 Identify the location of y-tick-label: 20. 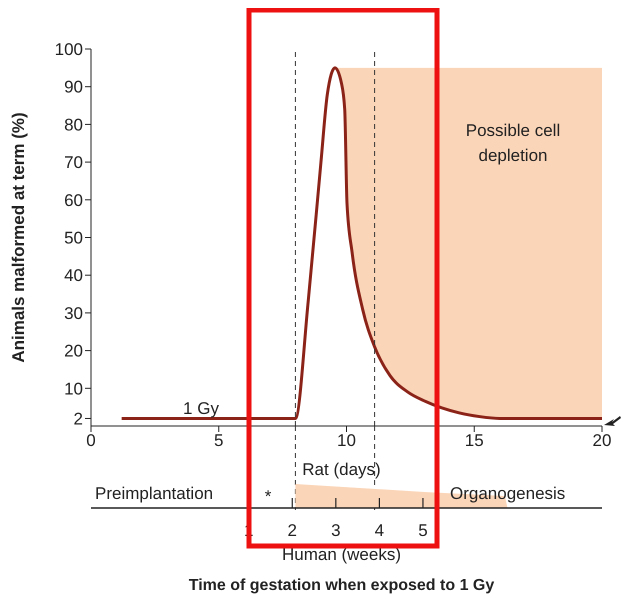
(73, 351).